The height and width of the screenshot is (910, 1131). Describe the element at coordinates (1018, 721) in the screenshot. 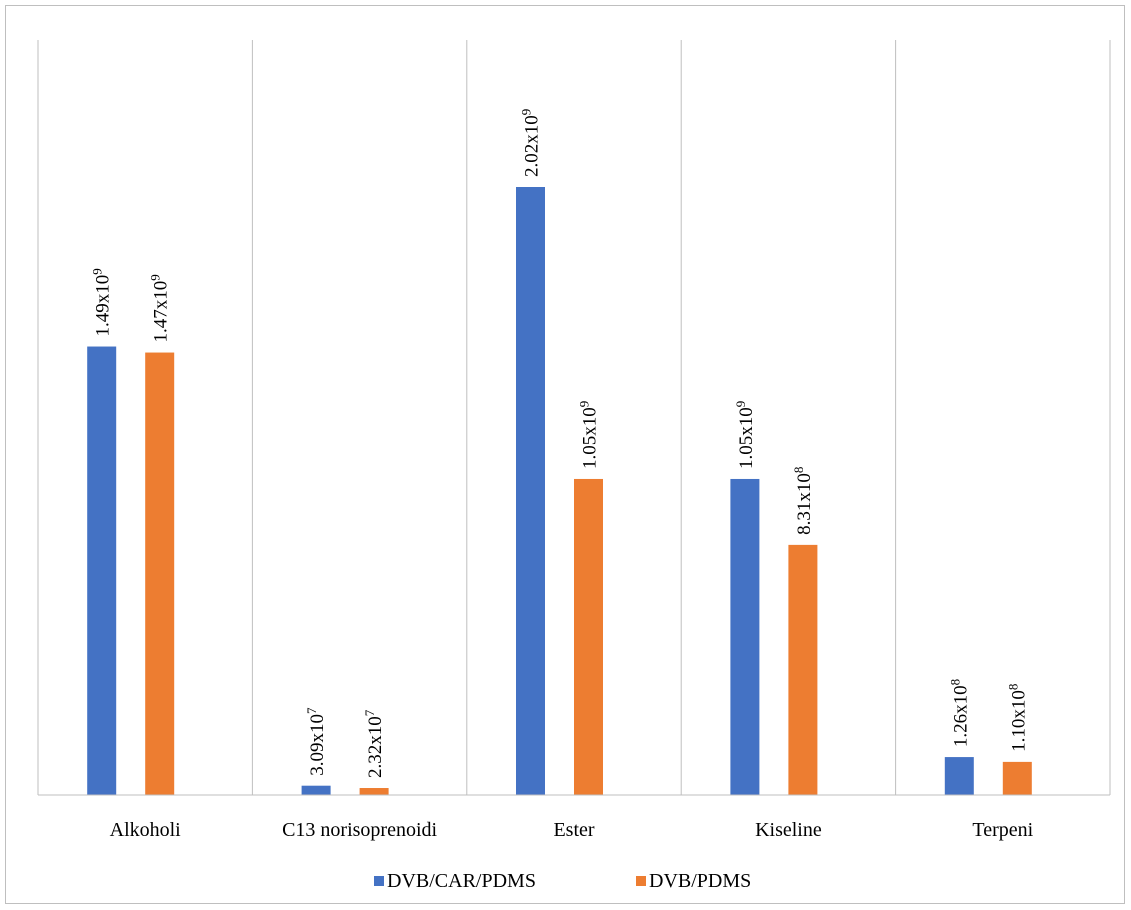

I see `data-label-mantissa: 1.10x10` at that location.